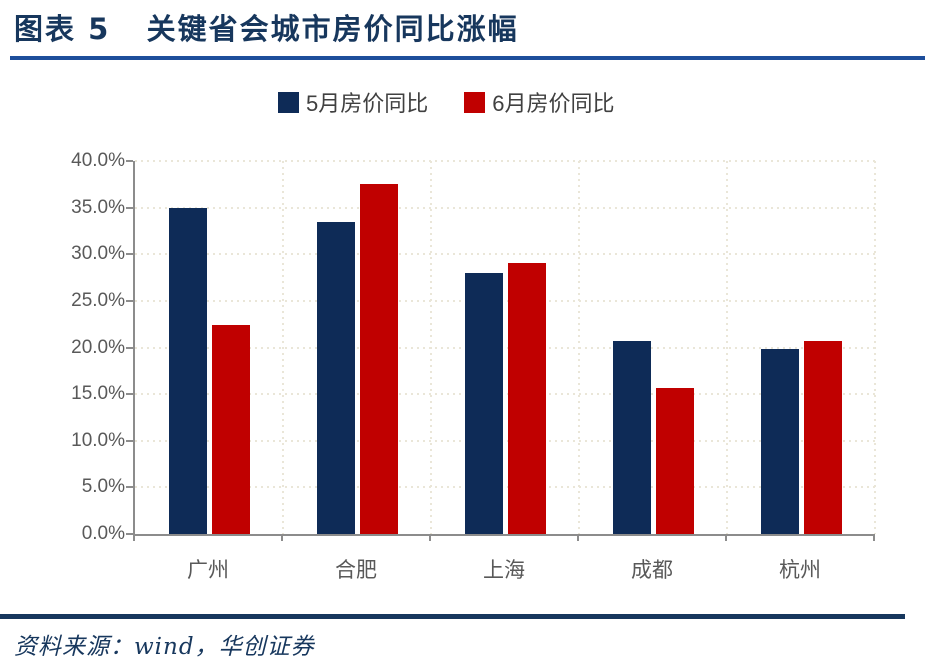 Image resolution: width=945 pixels, height=669 pixels. I want to click on source-note: 资料来源：wind，华创证券, so click(164, 647).